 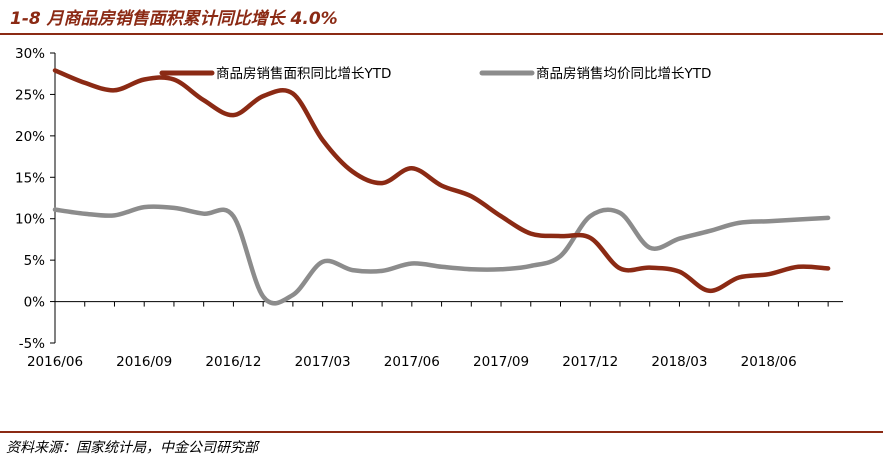 What do you see at coordinates (30, 54) in the screenshot?
I see `y-tick-label: 30%` at bounding box center [30, 54].